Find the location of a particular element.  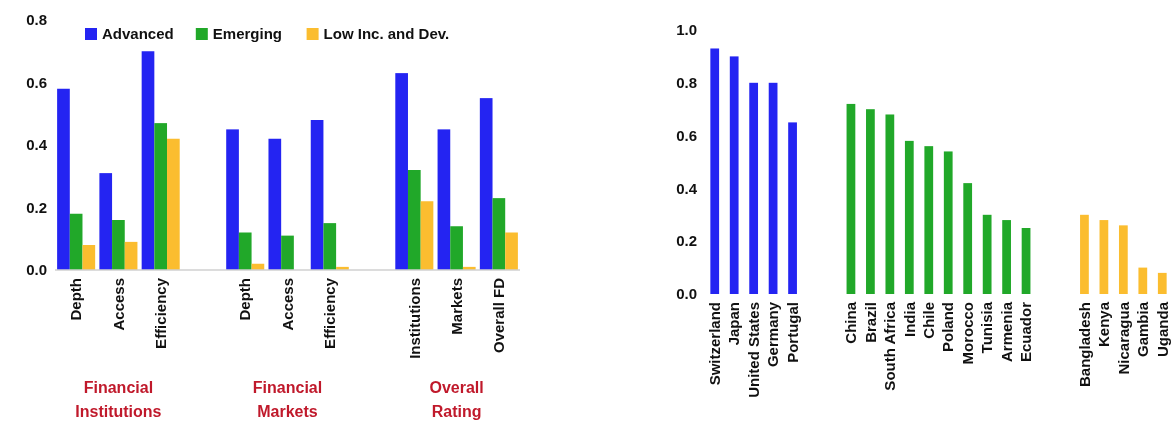

x-tick-label: Overall FD is located at coordinates (499, 315).